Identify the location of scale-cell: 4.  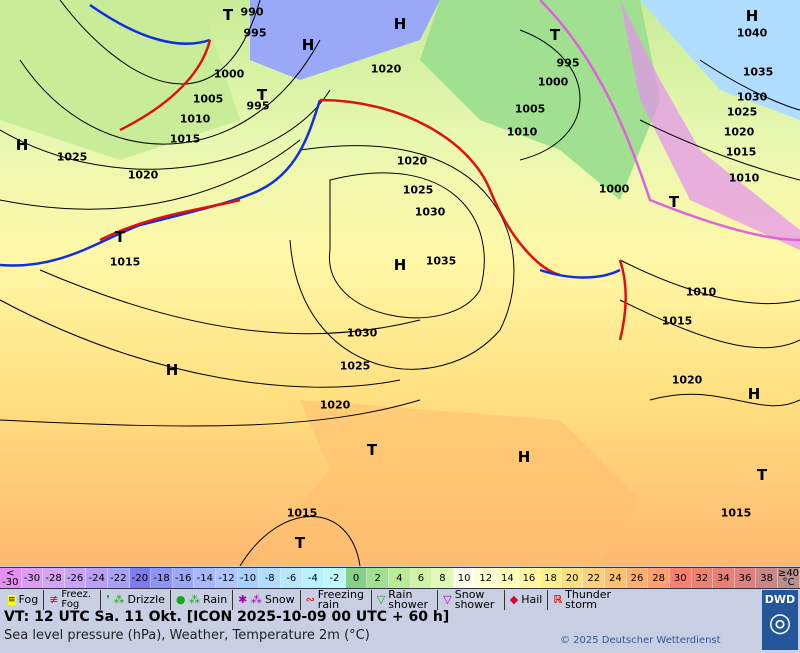
(399, 578).